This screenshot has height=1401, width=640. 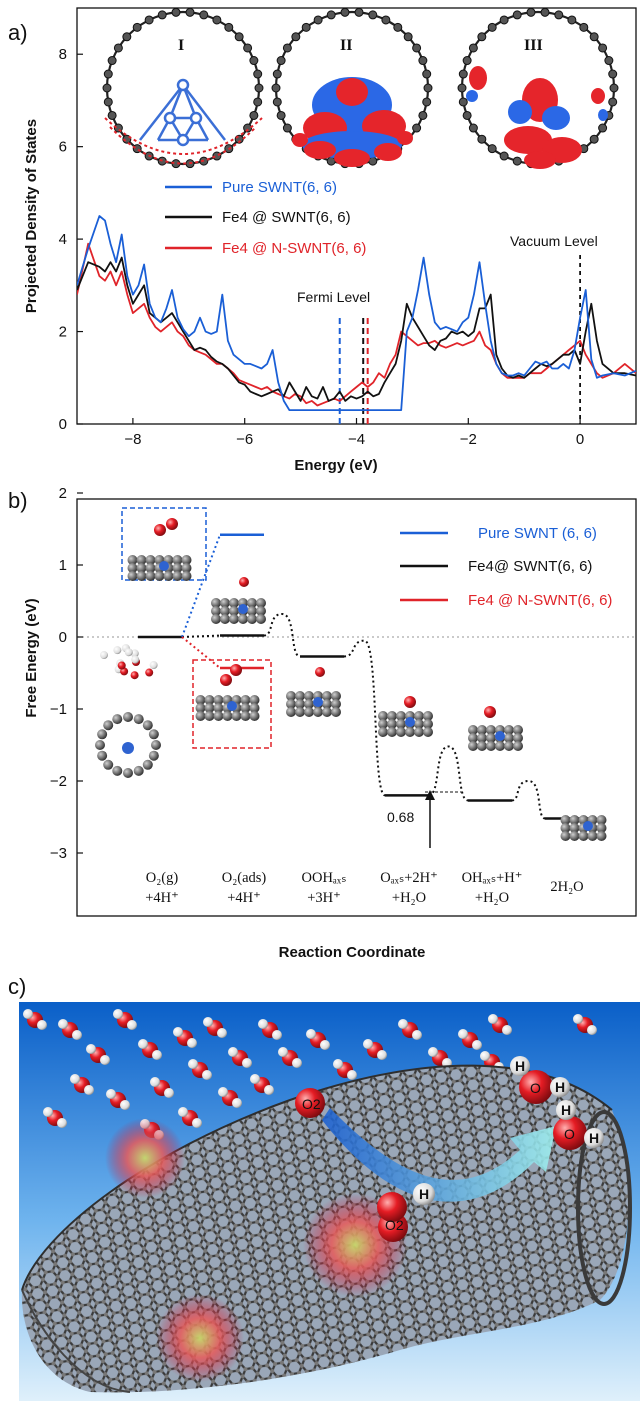 What do you see at coordinates (63, 637) in the screenshot?
I see `fe-y-tick-label: 0` at bounding box center [63, 637].